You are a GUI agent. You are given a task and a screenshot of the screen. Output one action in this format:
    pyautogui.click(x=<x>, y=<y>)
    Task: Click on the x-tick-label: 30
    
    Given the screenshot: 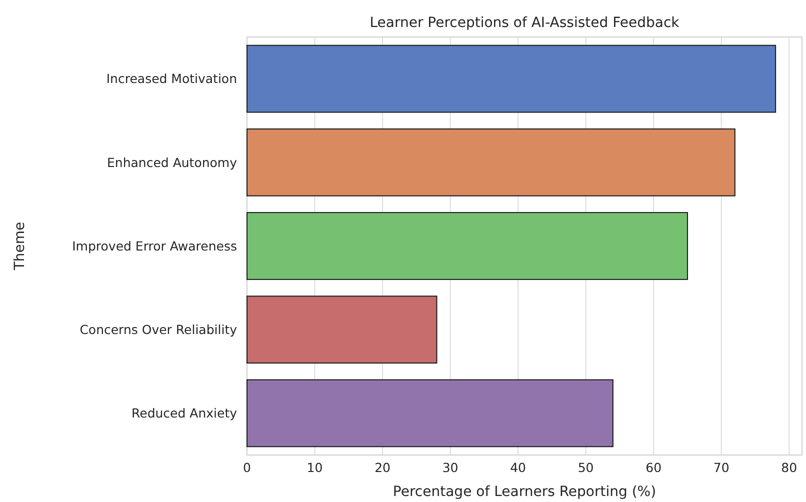 What is the action you would take?
    pyautogui.click(x=450, y=467)
    